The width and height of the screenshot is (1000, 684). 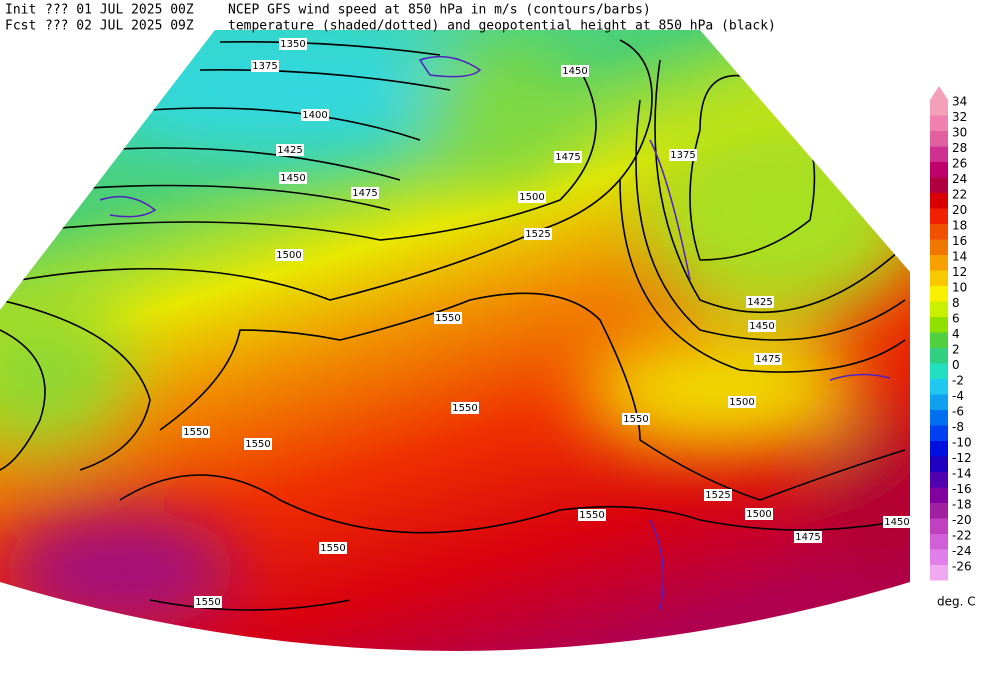 I want to click on height-label: 1400, so click(x=314, y=115).